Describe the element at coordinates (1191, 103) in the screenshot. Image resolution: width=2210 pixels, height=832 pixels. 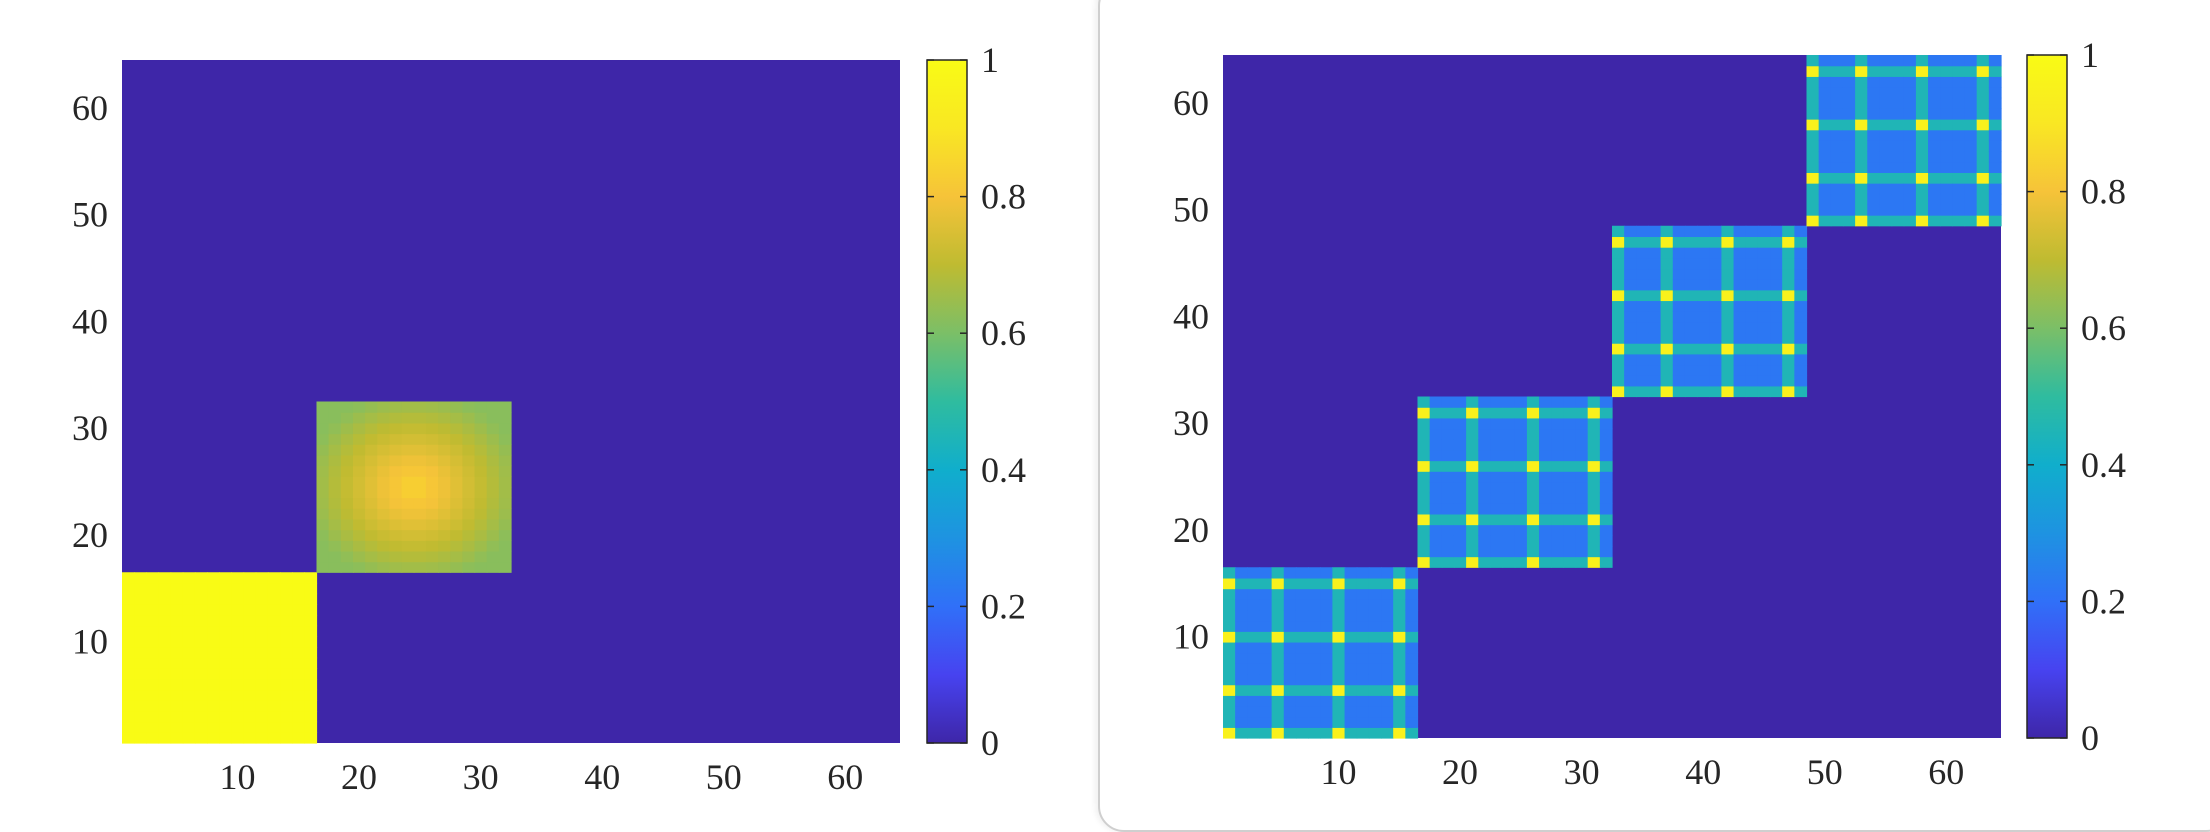
I see `y-tick-label: 60` at that location.